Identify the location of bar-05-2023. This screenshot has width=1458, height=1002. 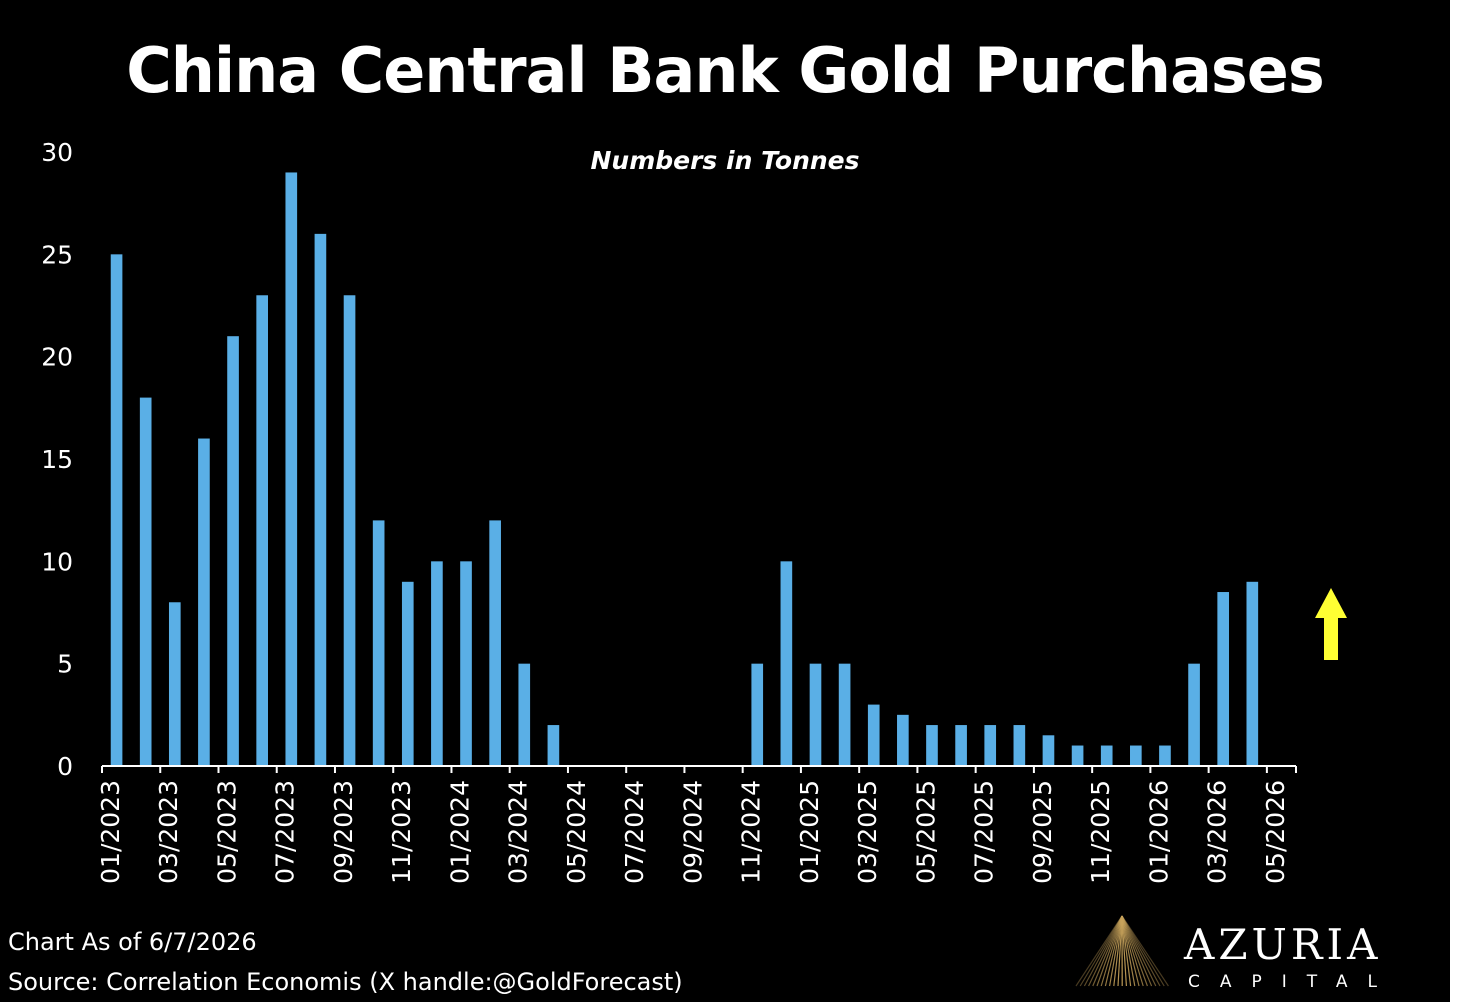
(233, 551).